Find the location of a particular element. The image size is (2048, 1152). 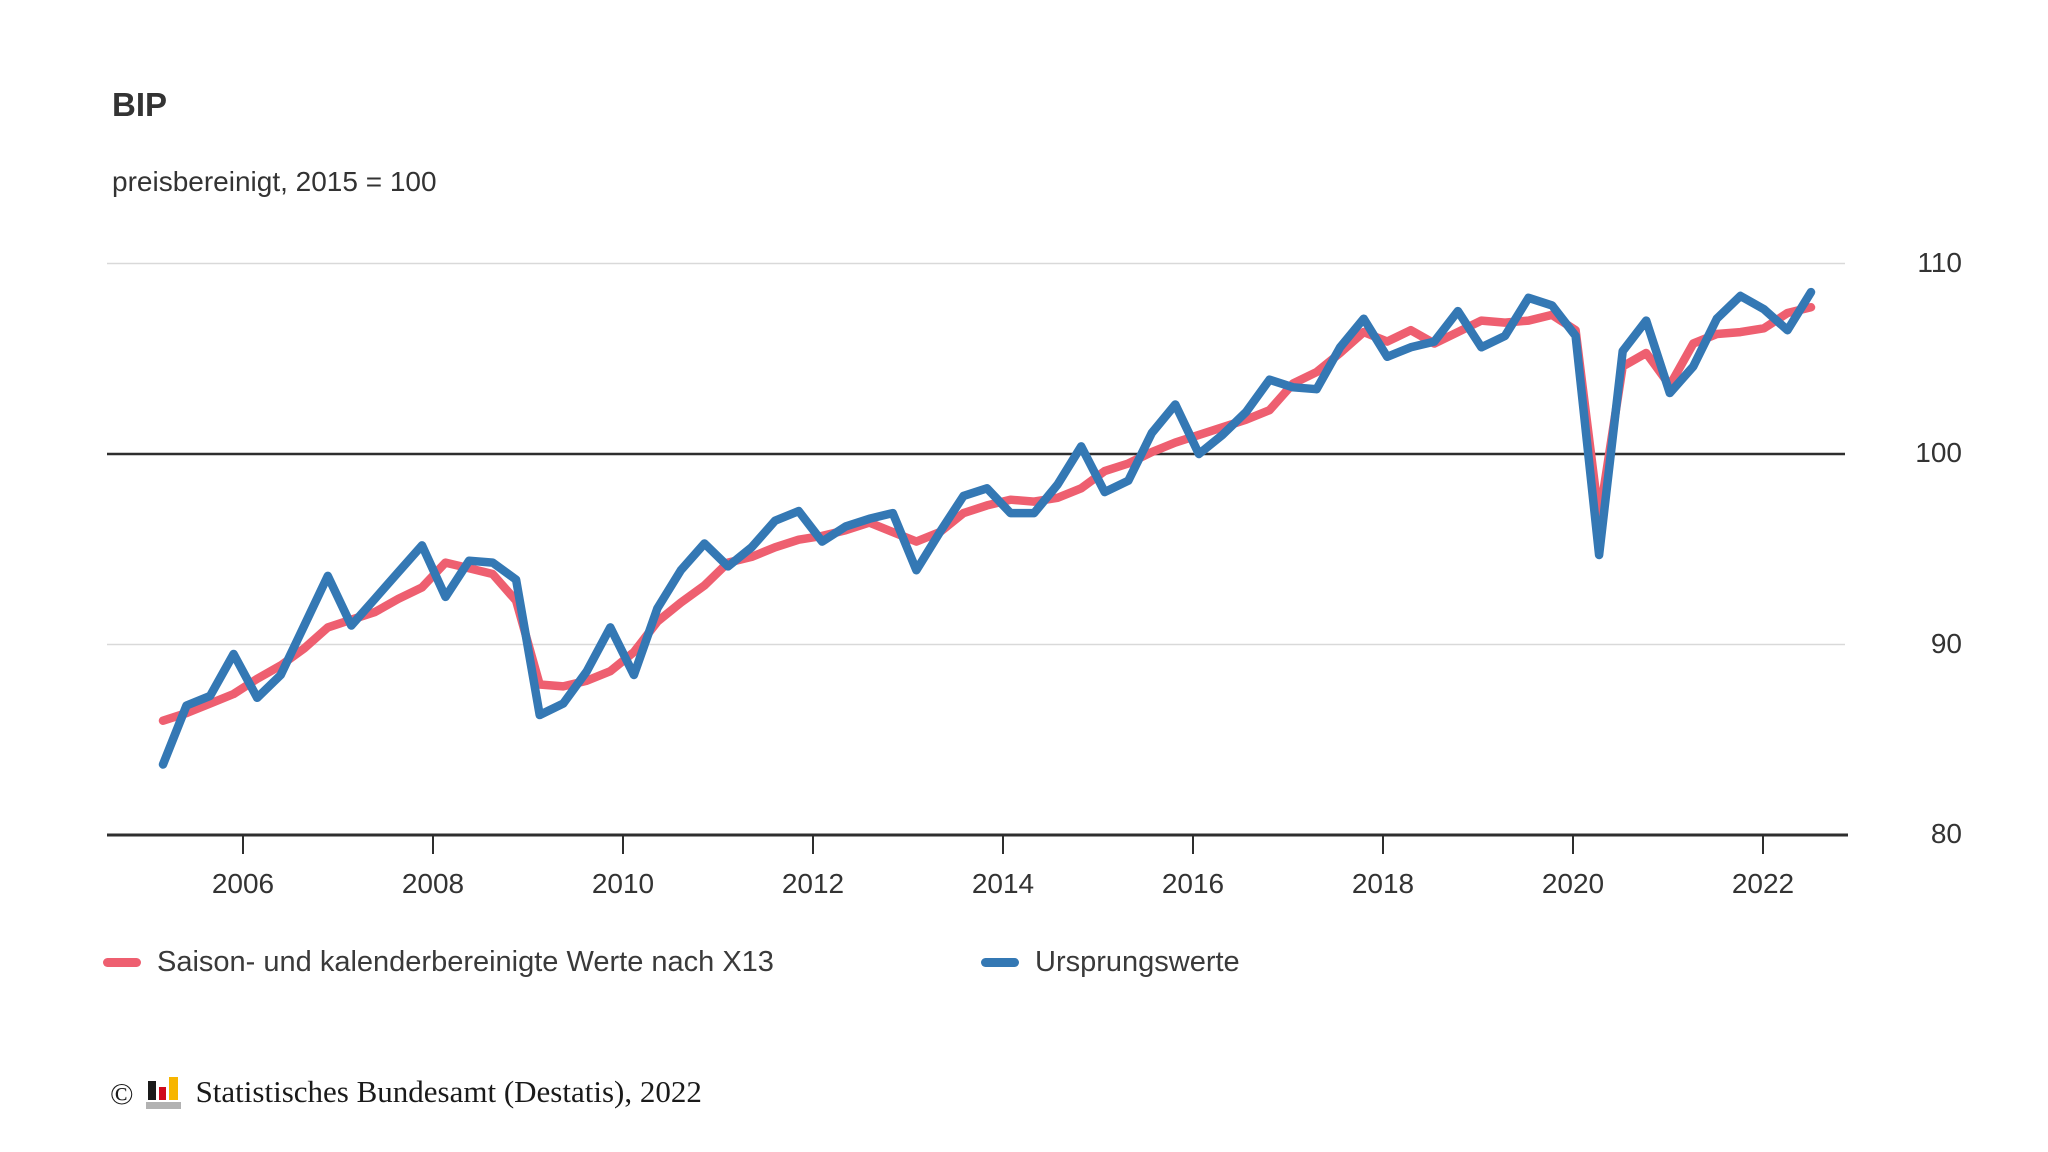

x-axis-label-2016: 2016 is located at coordinates (1193, 883).